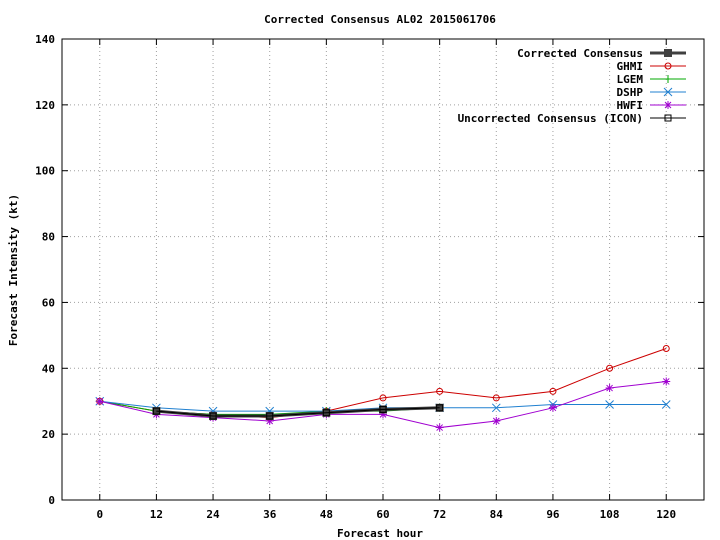  What do you see at coordinates (666, 514) in the screenshot?
I see `x-tick-label: 120` at bounding box center [666, 514].